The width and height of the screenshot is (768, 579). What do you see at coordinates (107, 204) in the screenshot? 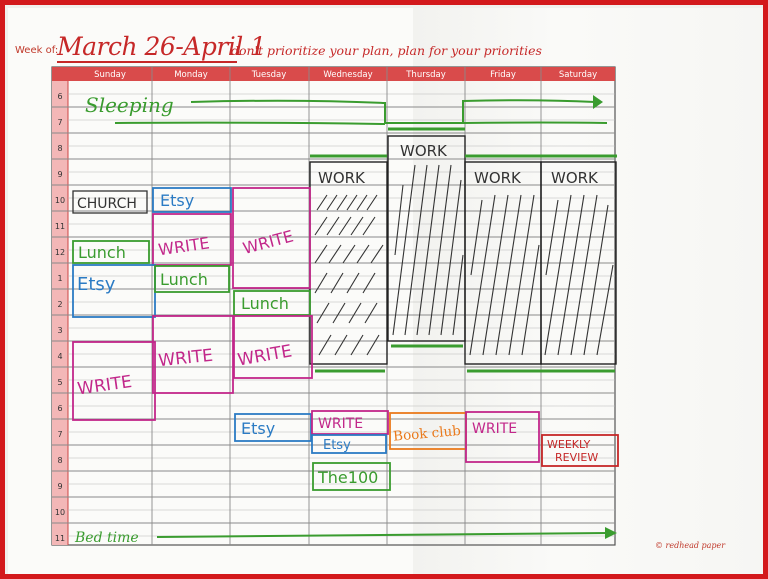
I see `entry-church: CHURCH` at bounding box center [107, 204].